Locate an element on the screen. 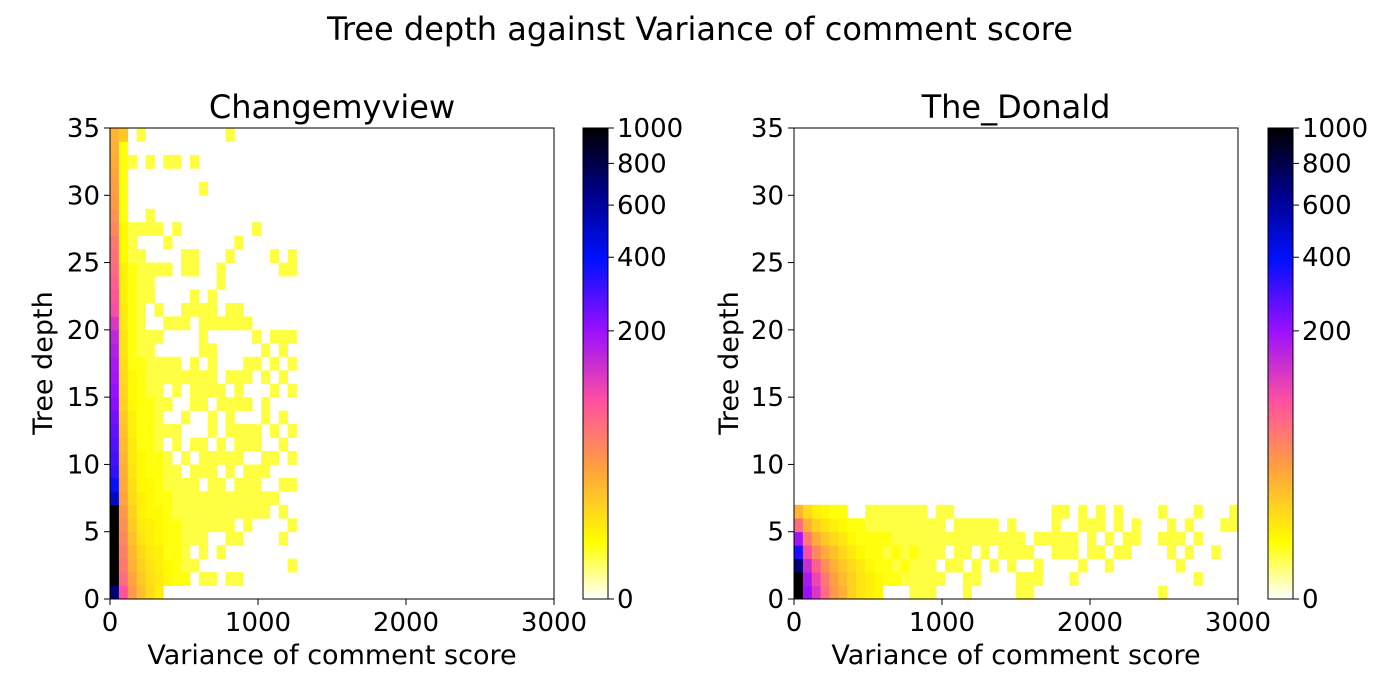 Image resolution: width=1400 pixels, height=700 pixels. colorbar: 0 200 400 600 800 1000 is located at coordinates (1317, 364).